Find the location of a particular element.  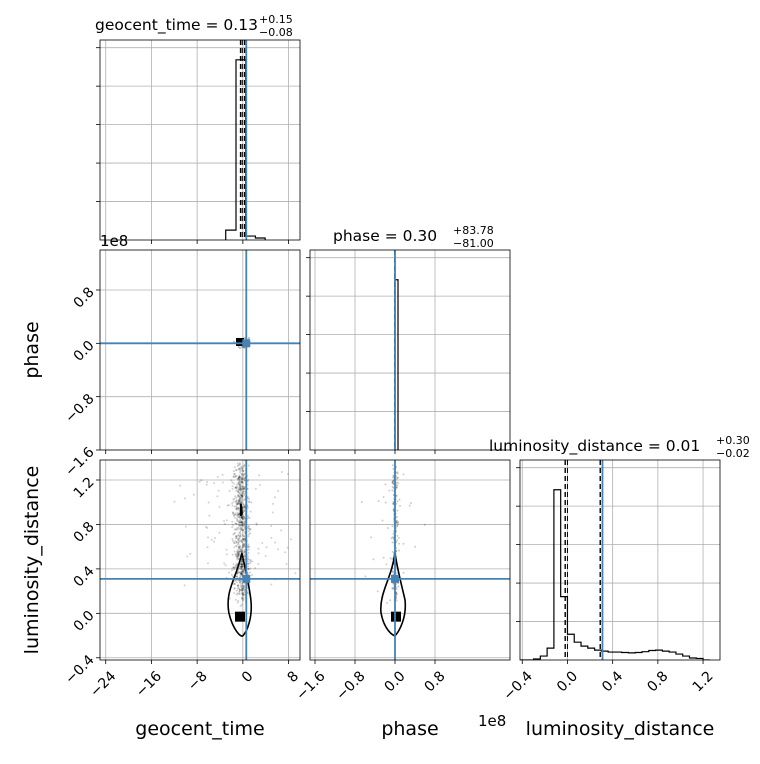

frame-hist-geocent is located at coordinates (200, 140).